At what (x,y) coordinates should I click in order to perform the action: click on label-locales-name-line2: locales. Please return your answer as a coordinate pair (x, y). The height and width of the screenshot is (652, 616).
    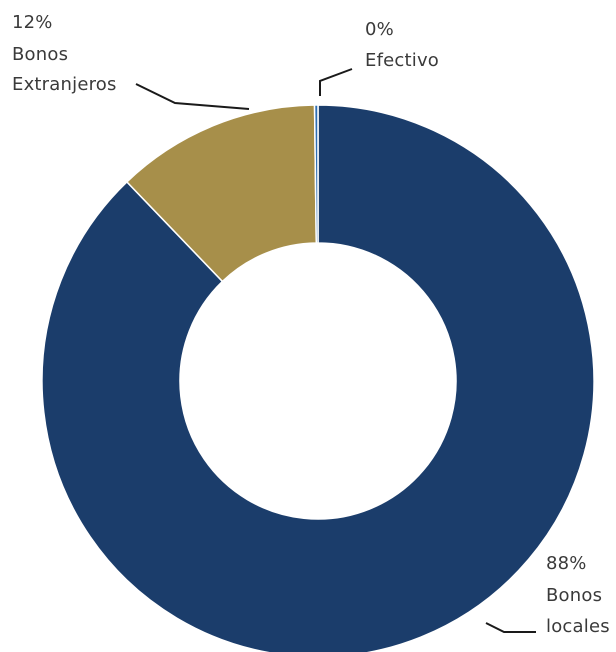
    Looking at the image, I should click on (578, 626).